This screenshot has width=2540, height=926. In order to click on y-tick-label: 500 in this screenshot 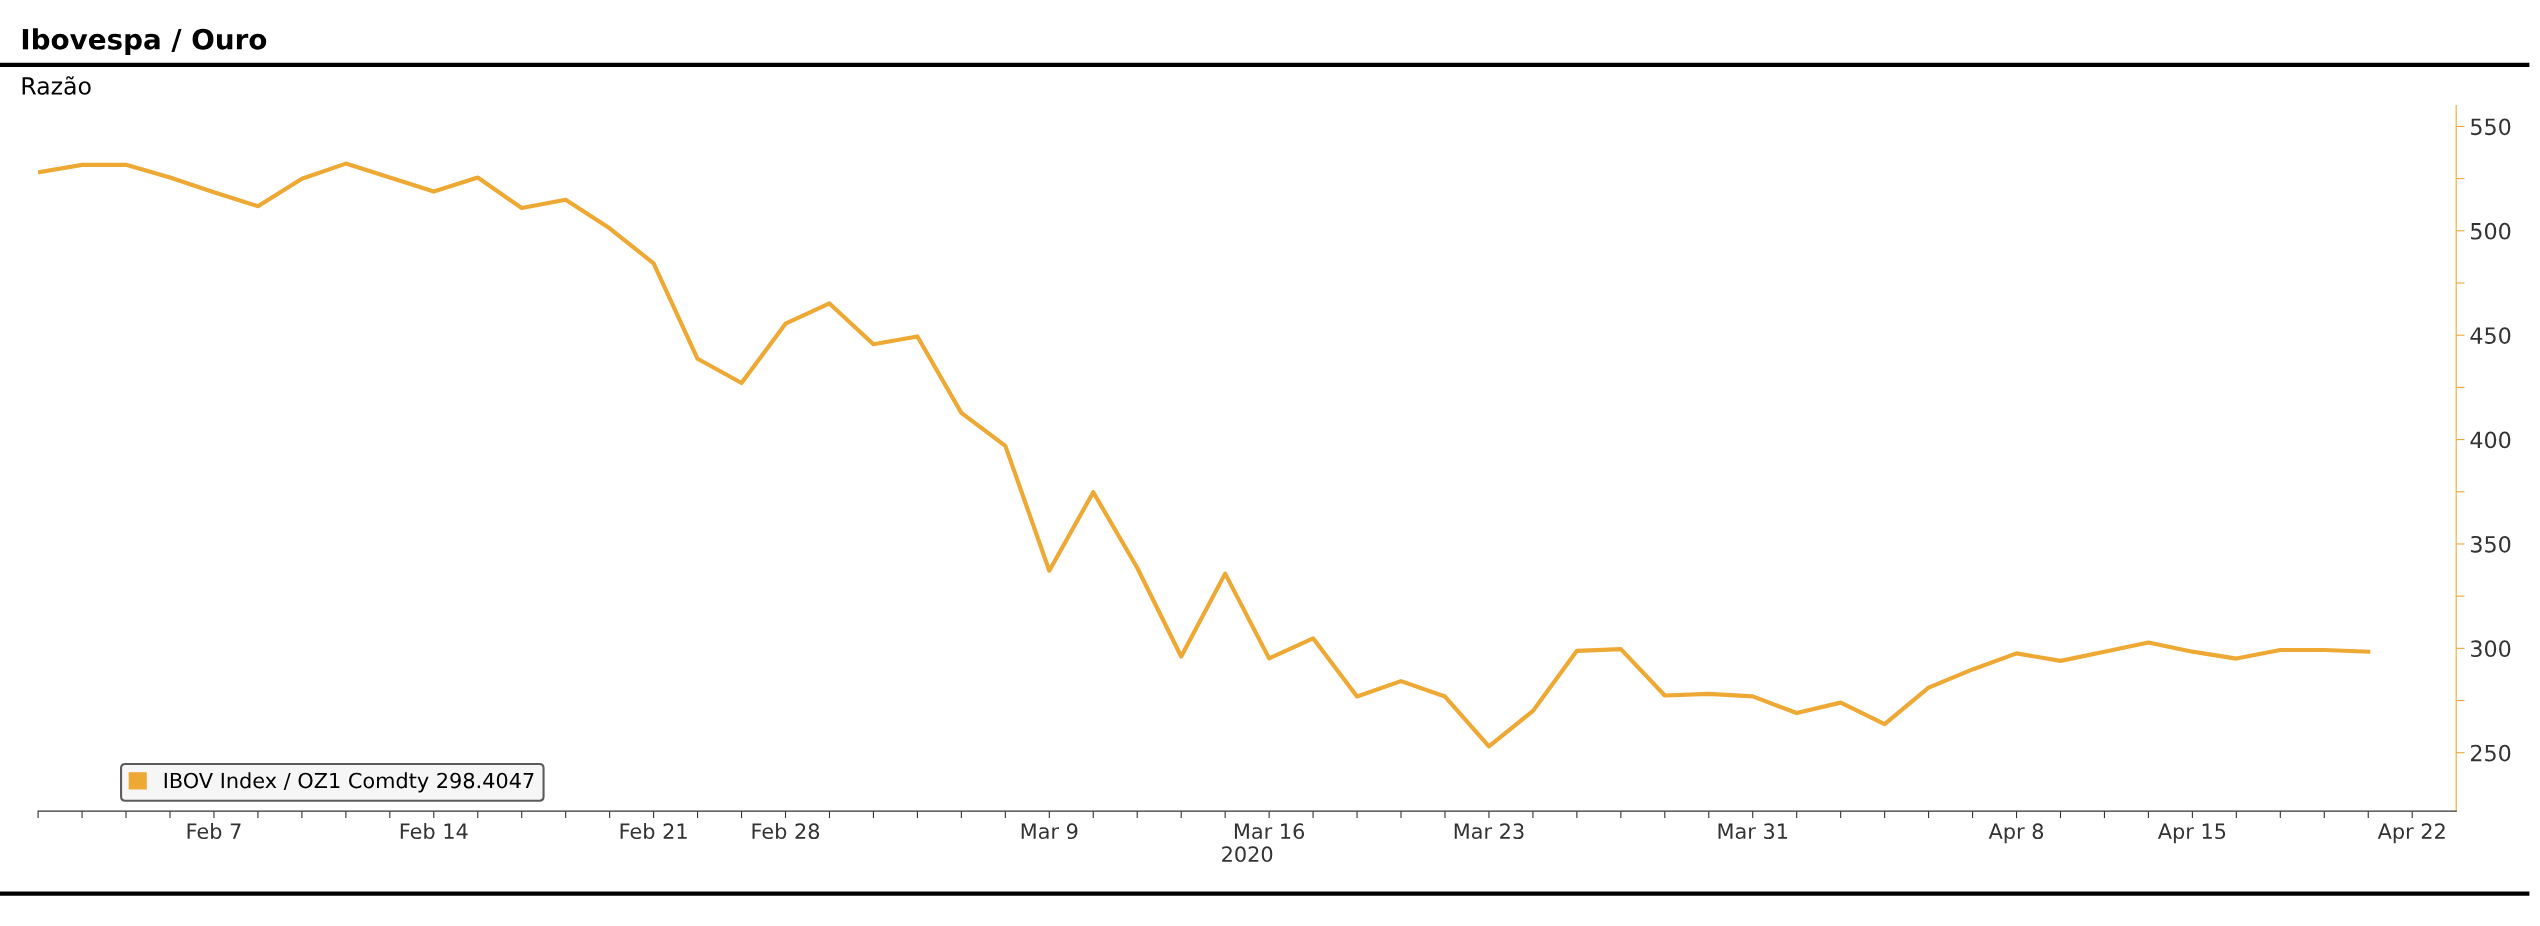, I will do `click(2491, 231)`.